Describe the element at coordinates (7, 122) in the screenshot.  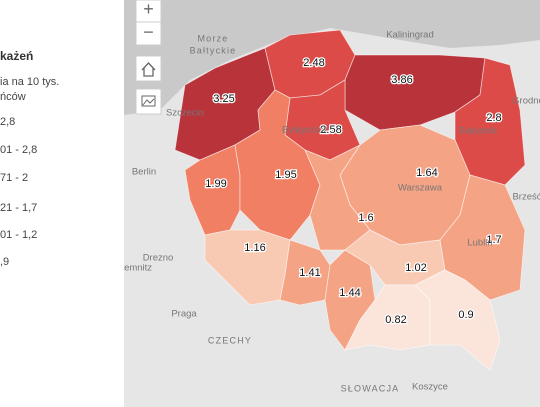
I see `legend-item-label: 2,8` at that location.